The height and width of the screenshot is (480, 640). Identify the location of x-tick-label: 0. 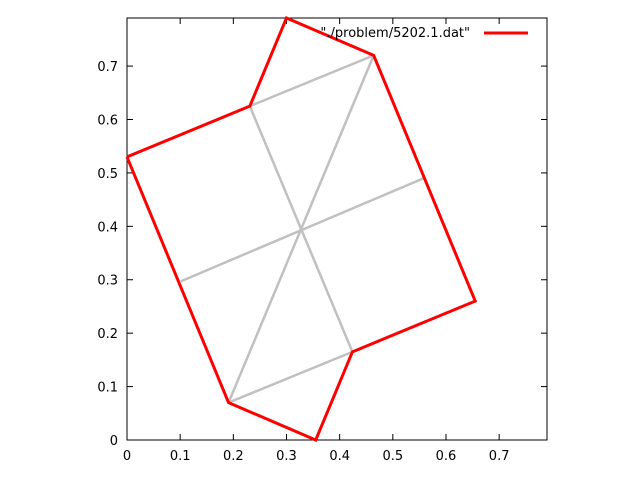
(127, 456).